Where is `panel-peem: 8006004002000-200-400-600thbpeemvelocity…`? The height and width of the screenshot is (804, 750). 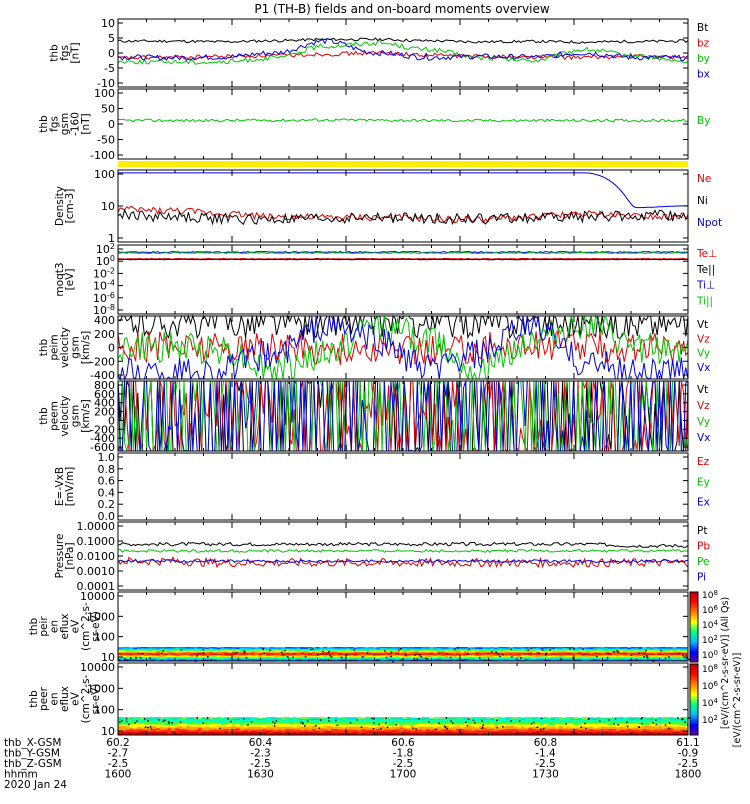
panel-peem: 8006004002000-200-400-600thbpeemvelocity… is located at coordinates (374, 416).